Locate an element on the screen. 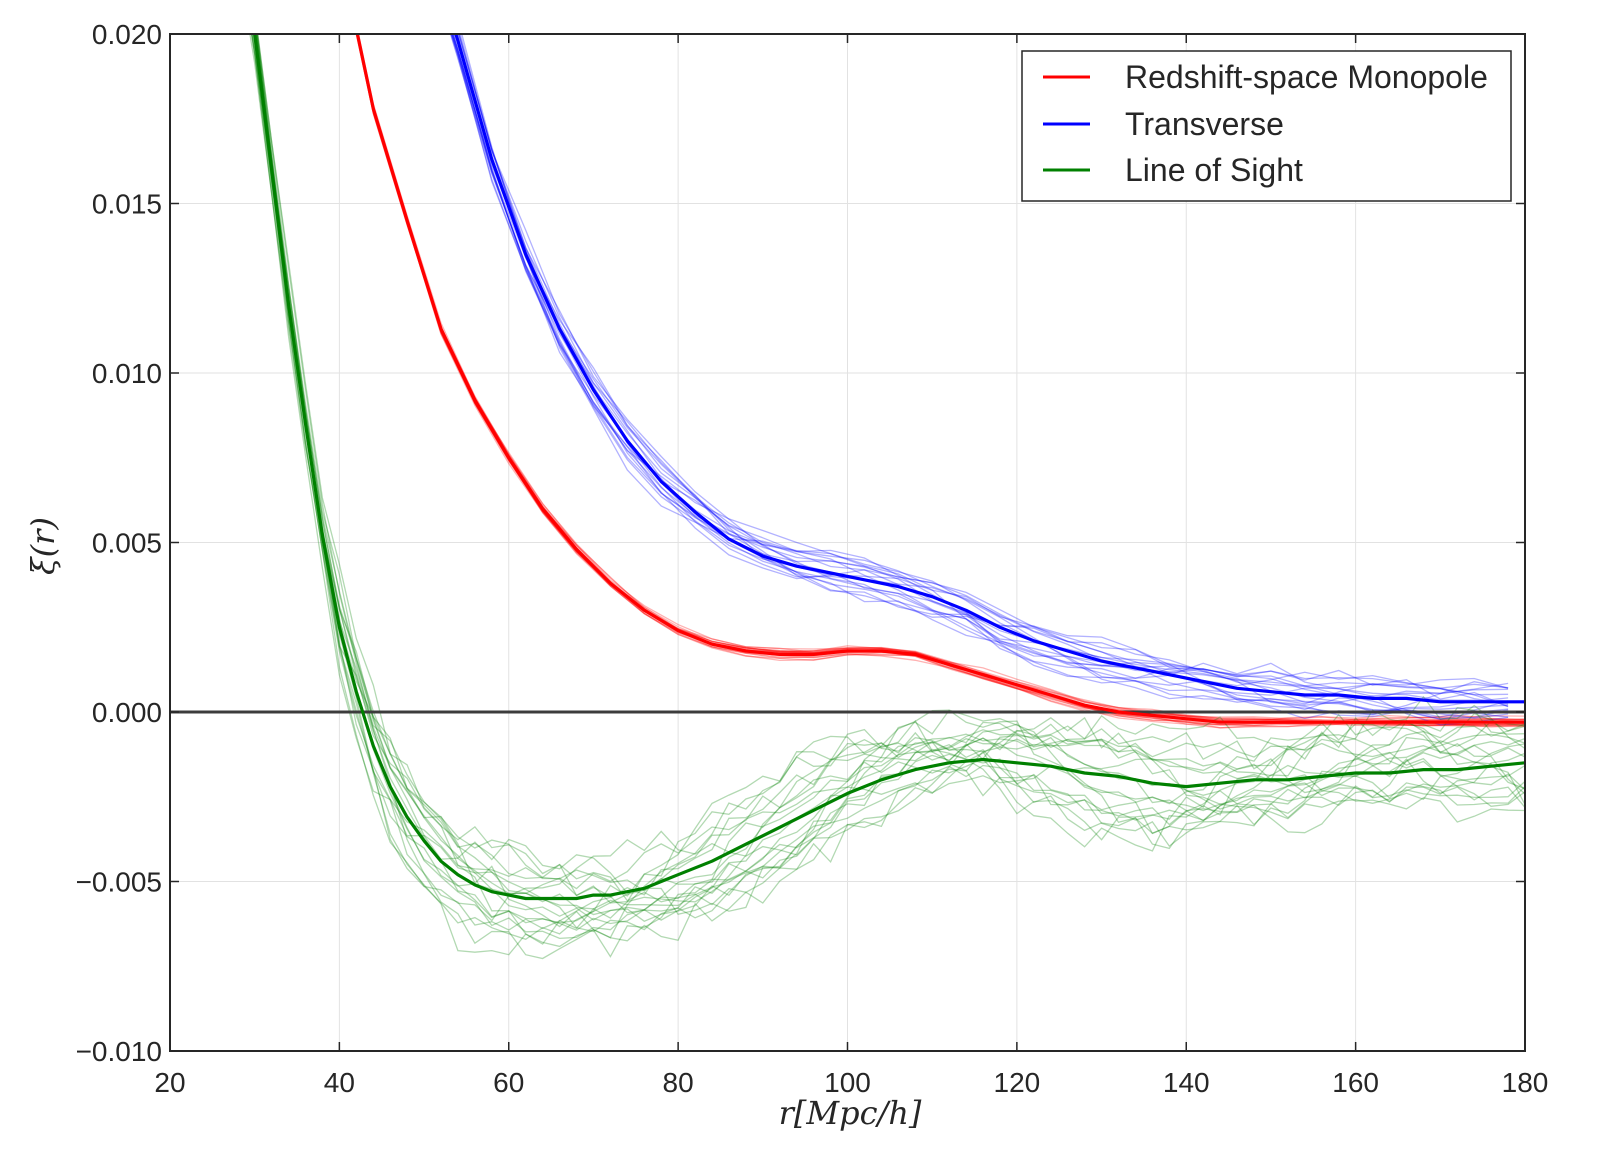 The height and width of the screenshot is (1173, 1598). legend-box is located at coordinates (1266, 126).